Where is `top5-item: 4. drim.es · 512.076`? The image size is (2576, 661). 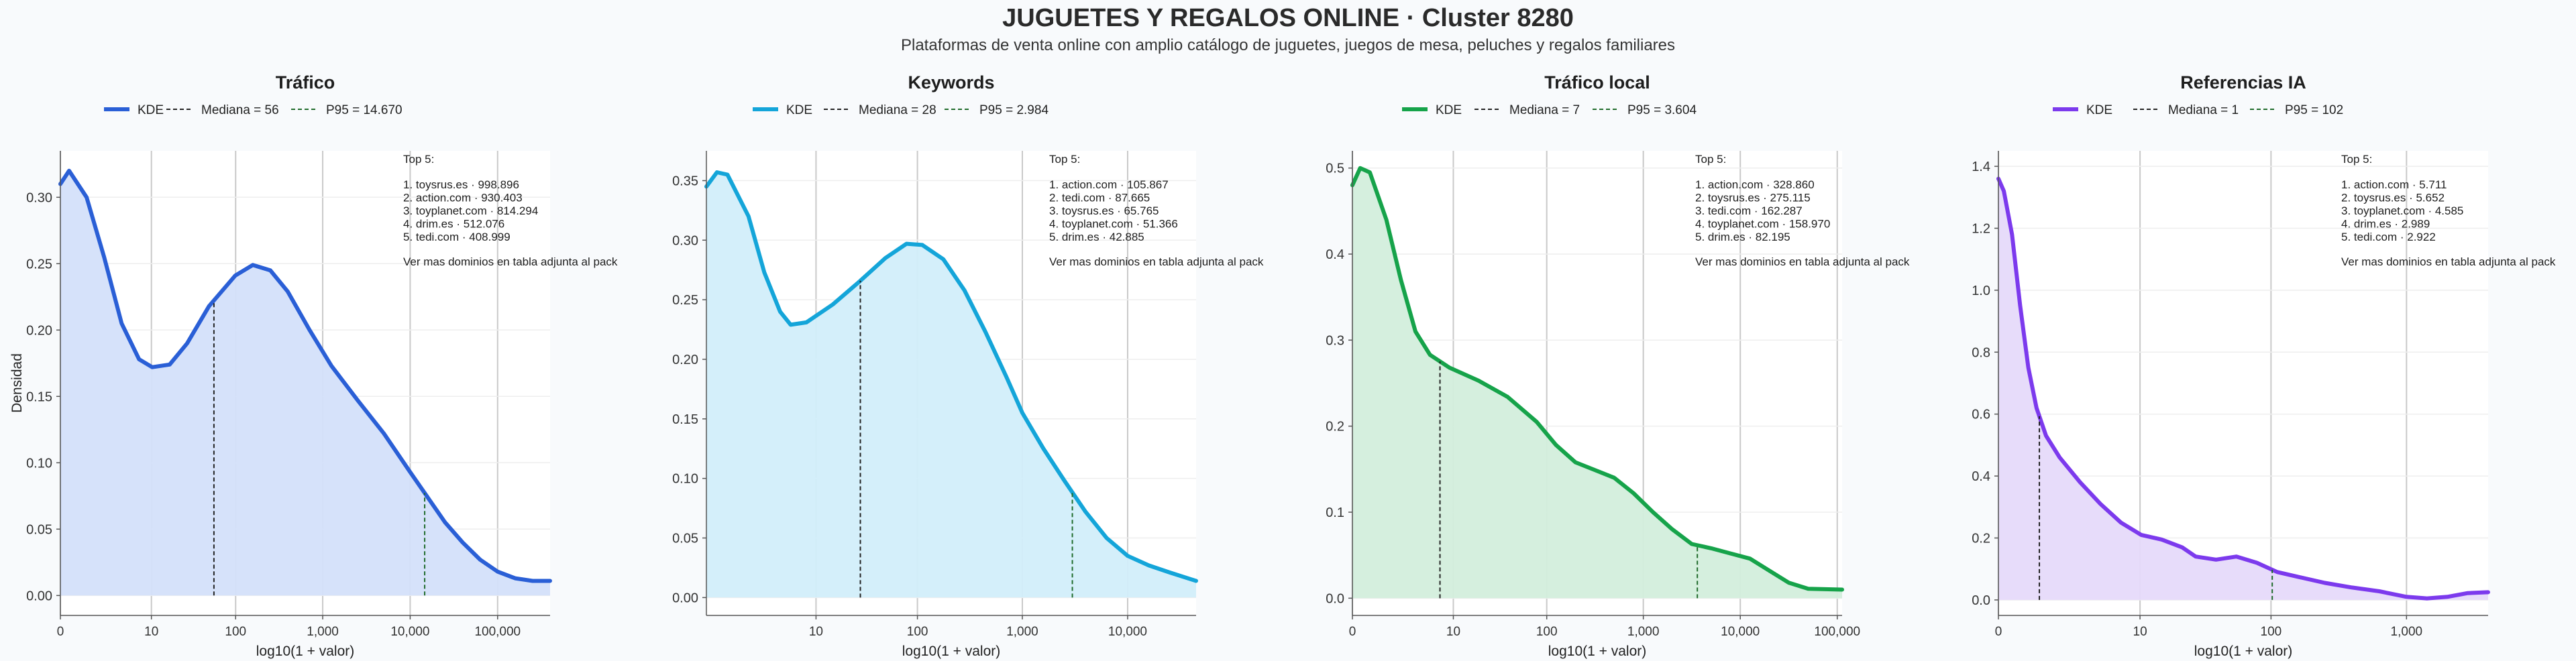 top5-item: 4. drim.es · 512.076 is located at coordinates (453, 224).